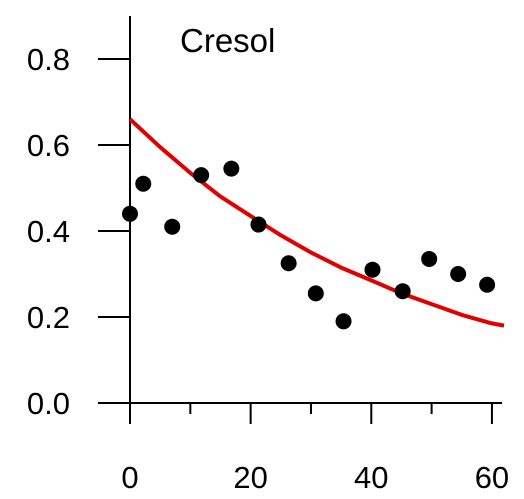 Image resolution: width=524 pixels, height=499 pixels. I want to click on x-tick-label: 20, so click(250, 477).